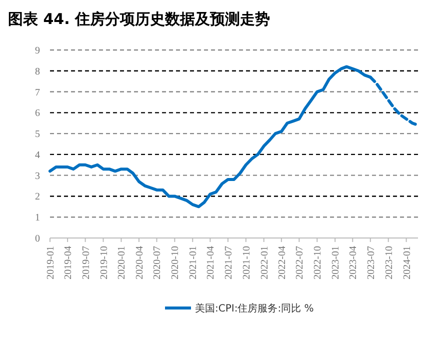 The image size is (440, 346). What do you see at coordinates (211, 263) in the screenshot?
I see `x-tick-label: 2021-04` at bounding box center [211, 263].